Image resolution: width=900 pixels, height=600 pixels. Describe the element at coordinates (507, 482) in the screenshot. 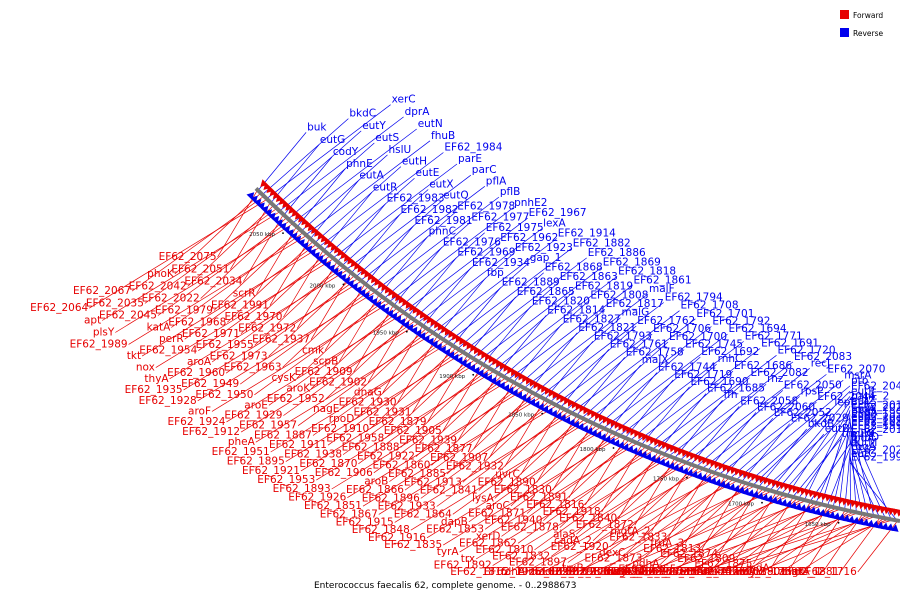

I see `gene-label-forward: EF62_1890` at that location.